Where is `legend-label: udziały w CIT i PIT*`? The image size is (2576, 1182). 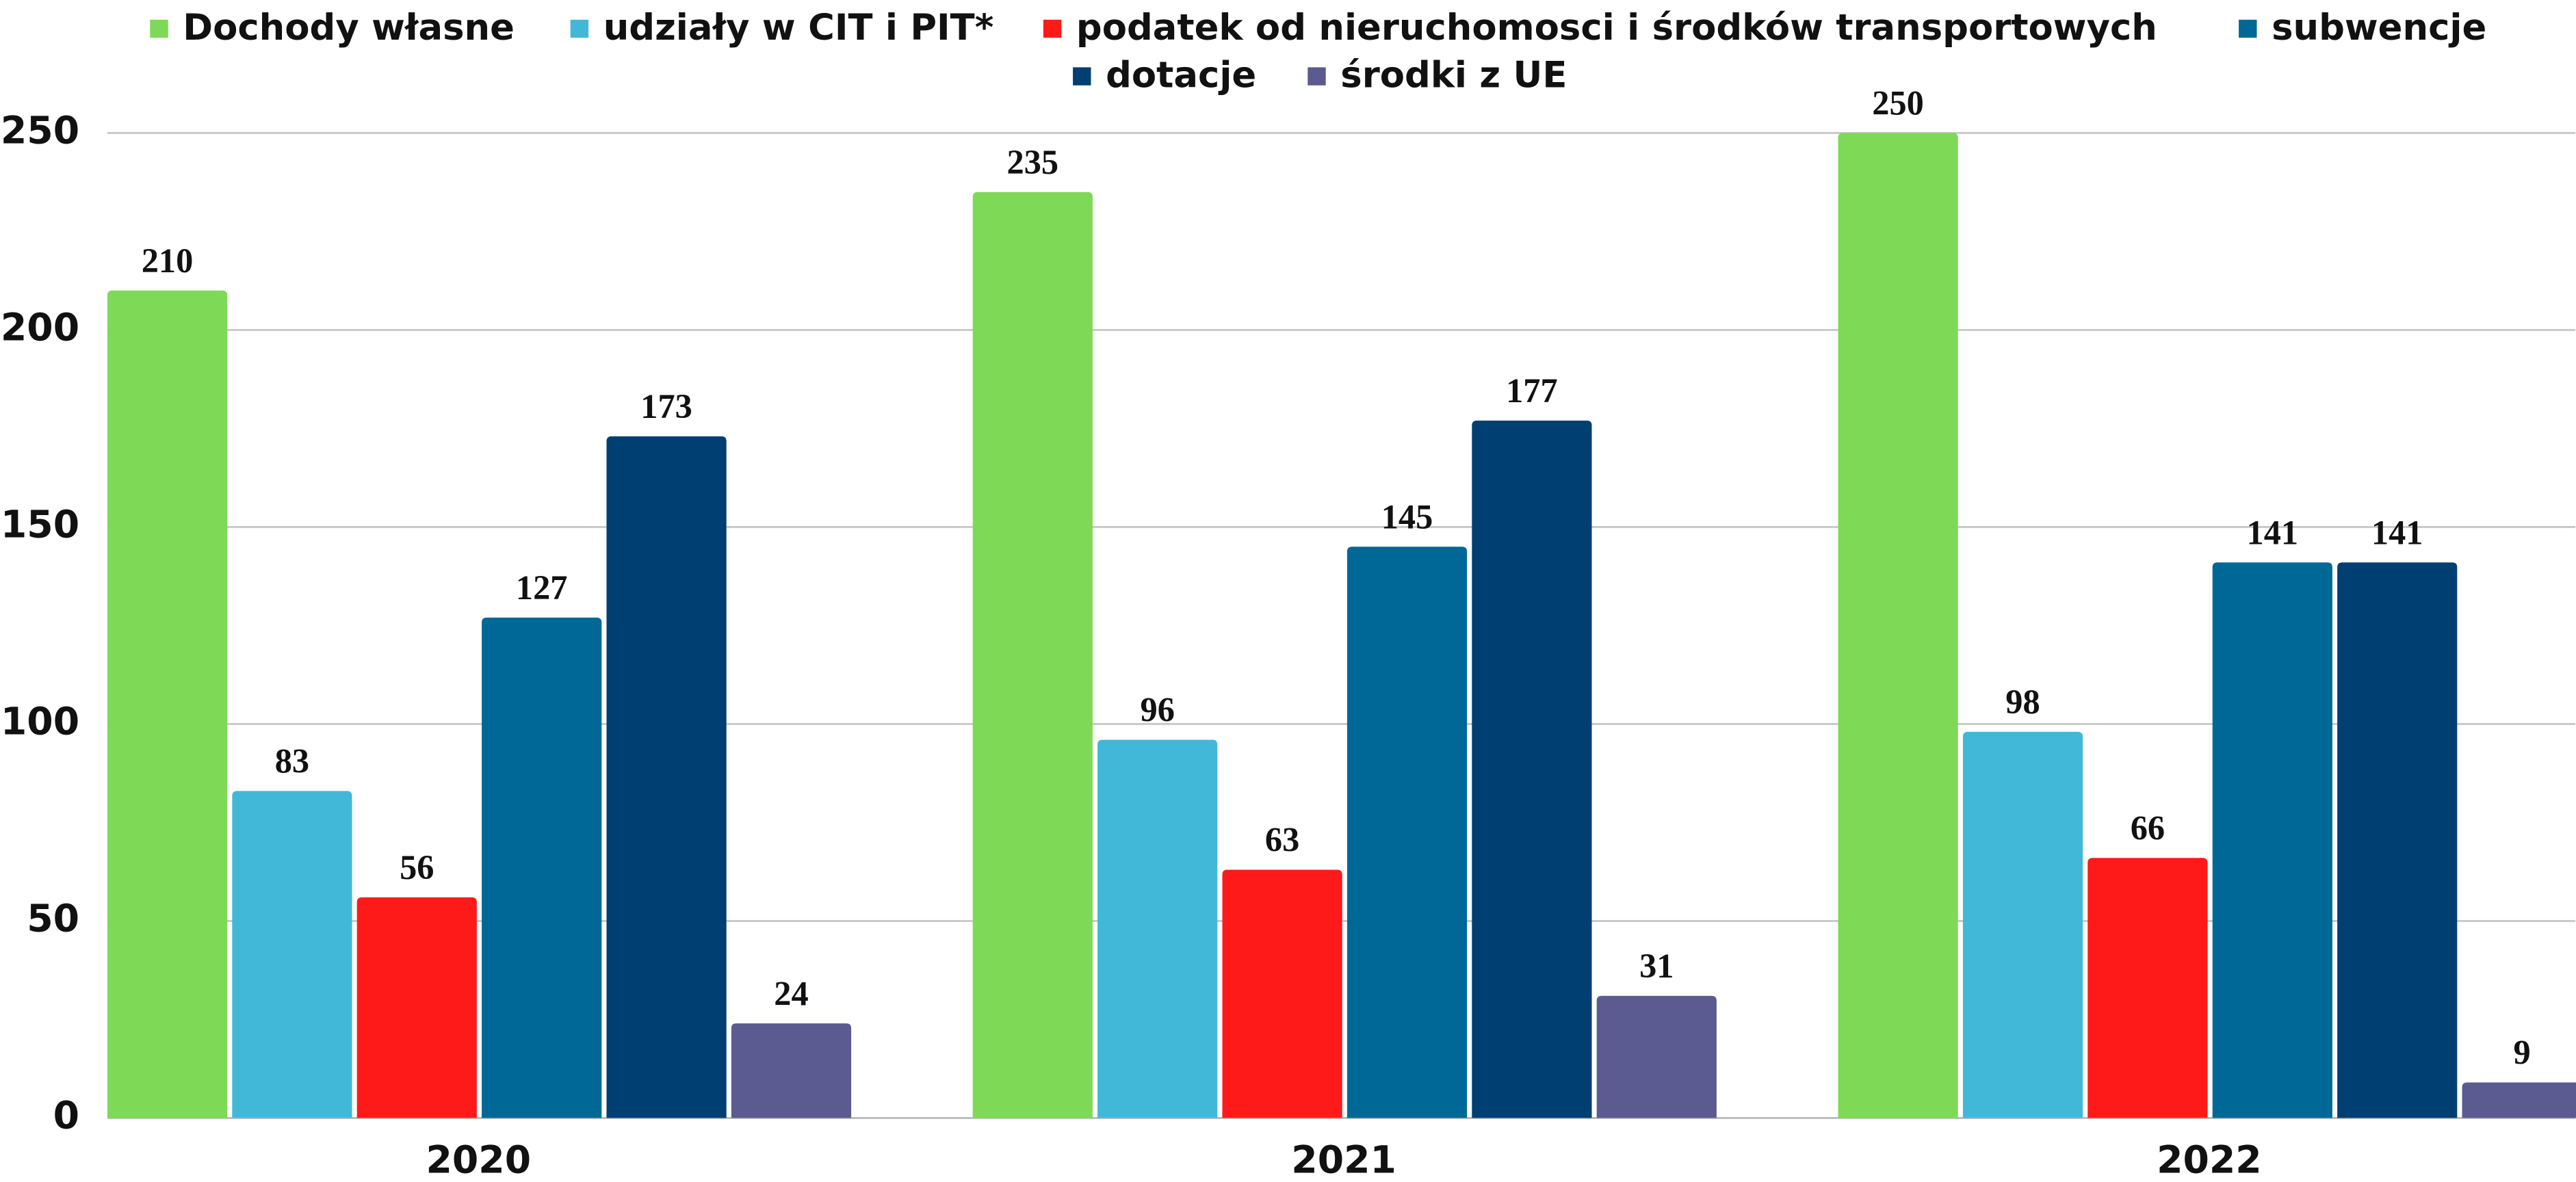 legend-label: udziały w CIT i PIT* is located at coordinates (798, 28).